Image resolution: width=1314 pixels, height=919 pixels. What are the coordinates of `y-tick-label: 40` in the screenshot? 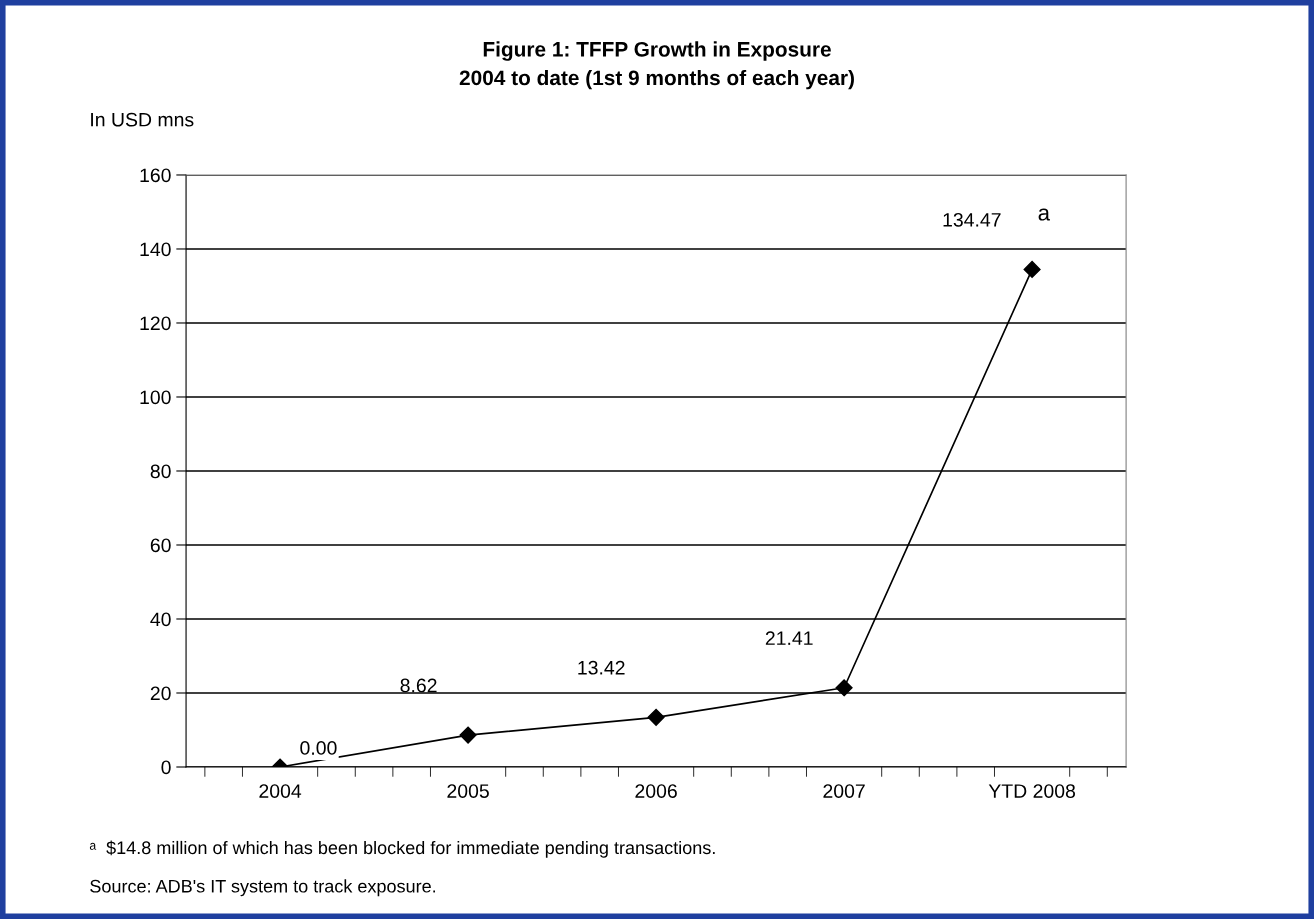 It's located at (160, 619).